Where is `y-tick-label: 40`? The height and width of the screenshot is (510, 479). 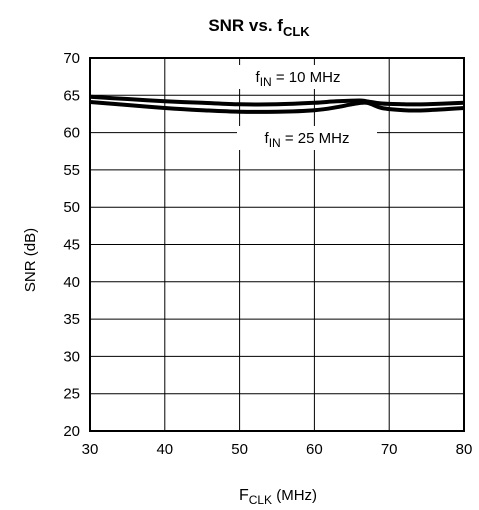
y-tick-label: 40 is located at coordinates (71, 282).